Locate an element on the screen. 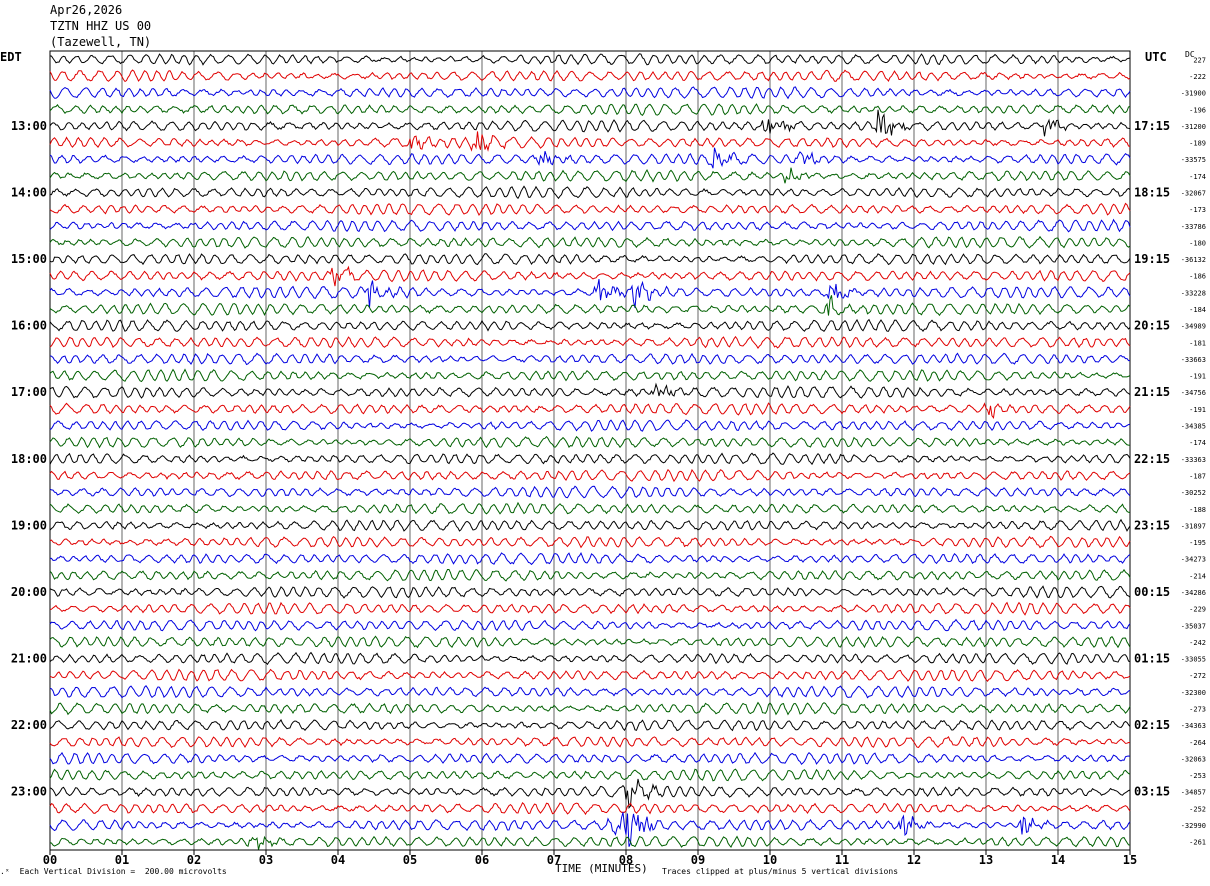 The image size is (1210, 886). left-hour-label: 22:00 is located at coordinates (29, 725).